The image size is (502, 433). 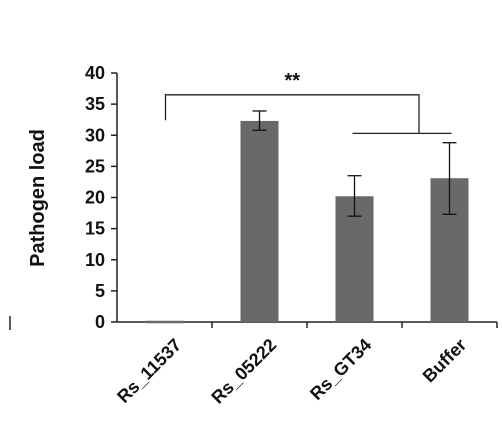 I want to click on x-tick-labels: Rs_11537 Rs_05222 Rs_GT34 Buffer, so click(x=291, y=371).